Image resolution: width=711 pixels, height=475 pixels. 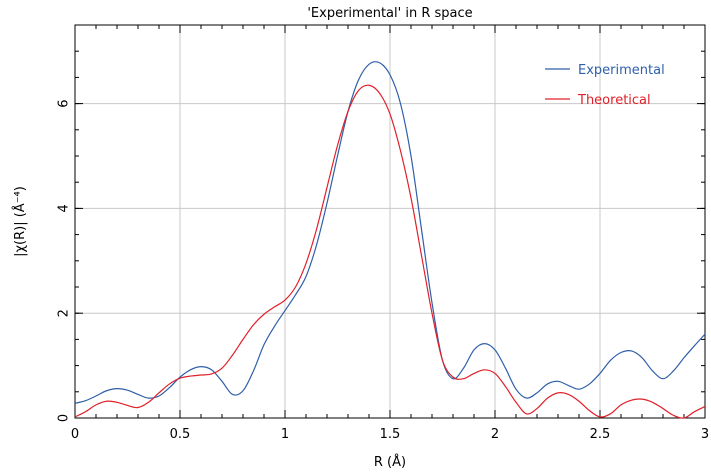 I want to click on y-axis-label: |χ(R)| (Å⁻⁴), so click(x=20, y=221).